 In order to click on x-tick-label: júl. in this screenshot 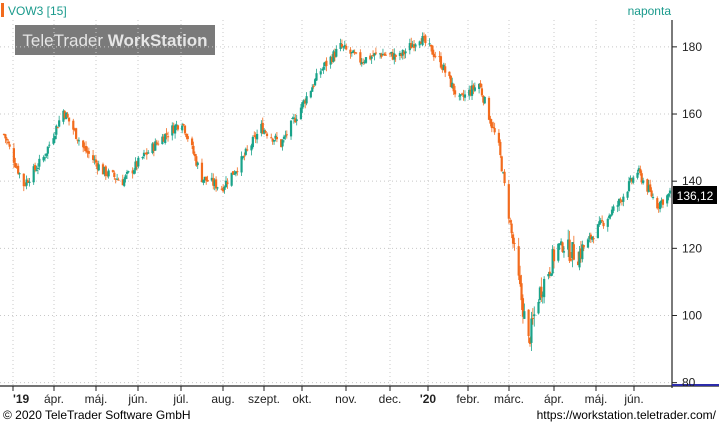, I will do `click(180, 399)`.